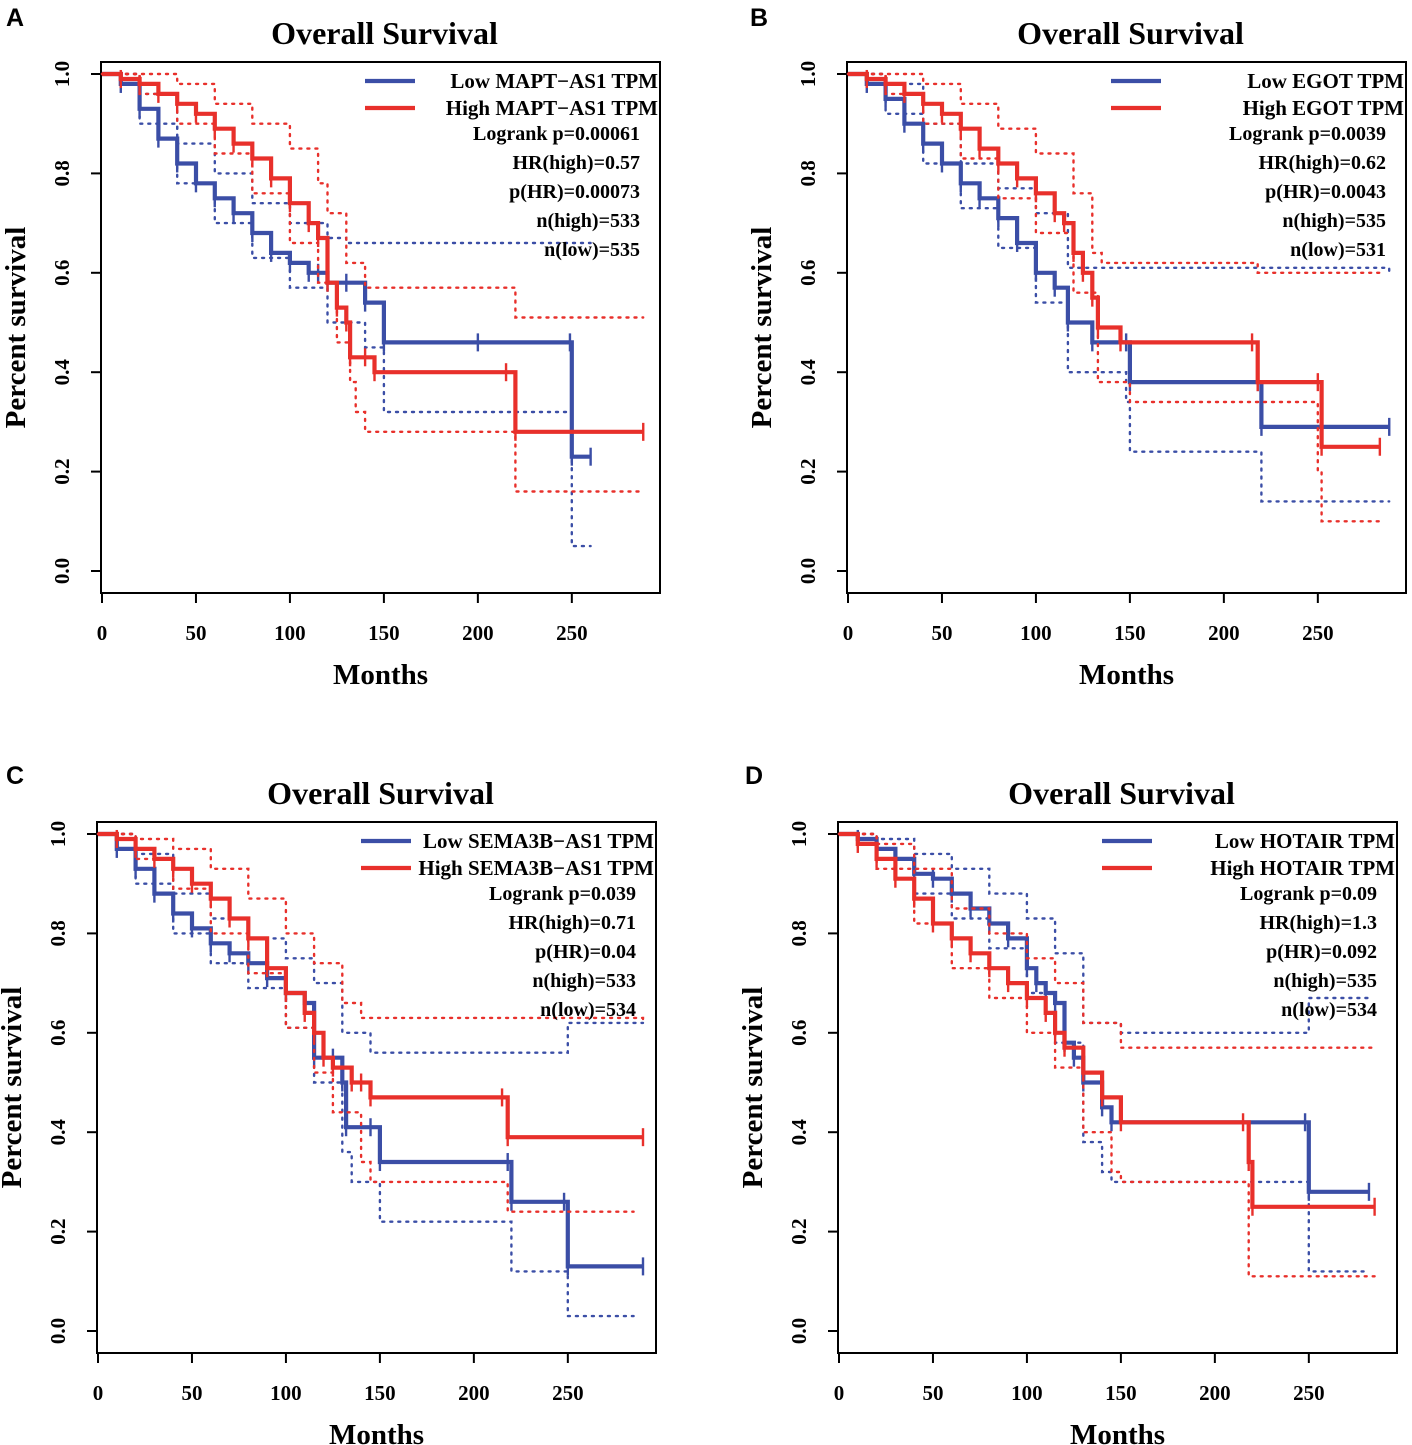  What do you see at coordinates (592, 250) in the screenshot?
I see `legend-stat: n(low)=535` at bounding box center [592, 250].